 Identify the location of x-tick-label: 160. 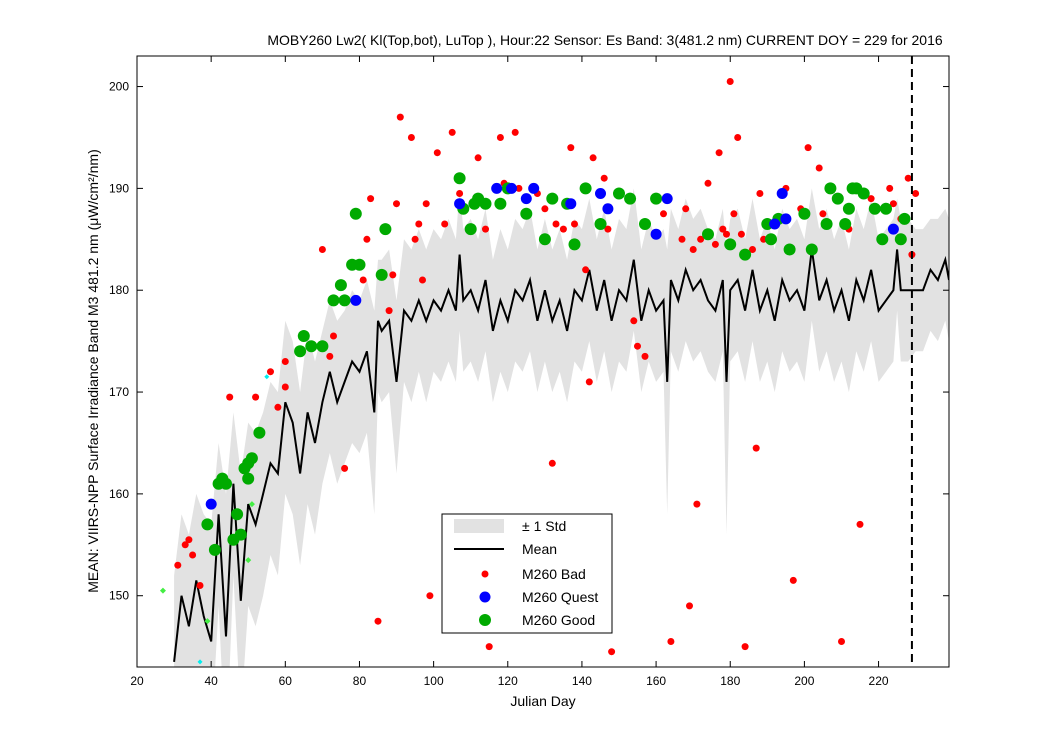
(656, 681).